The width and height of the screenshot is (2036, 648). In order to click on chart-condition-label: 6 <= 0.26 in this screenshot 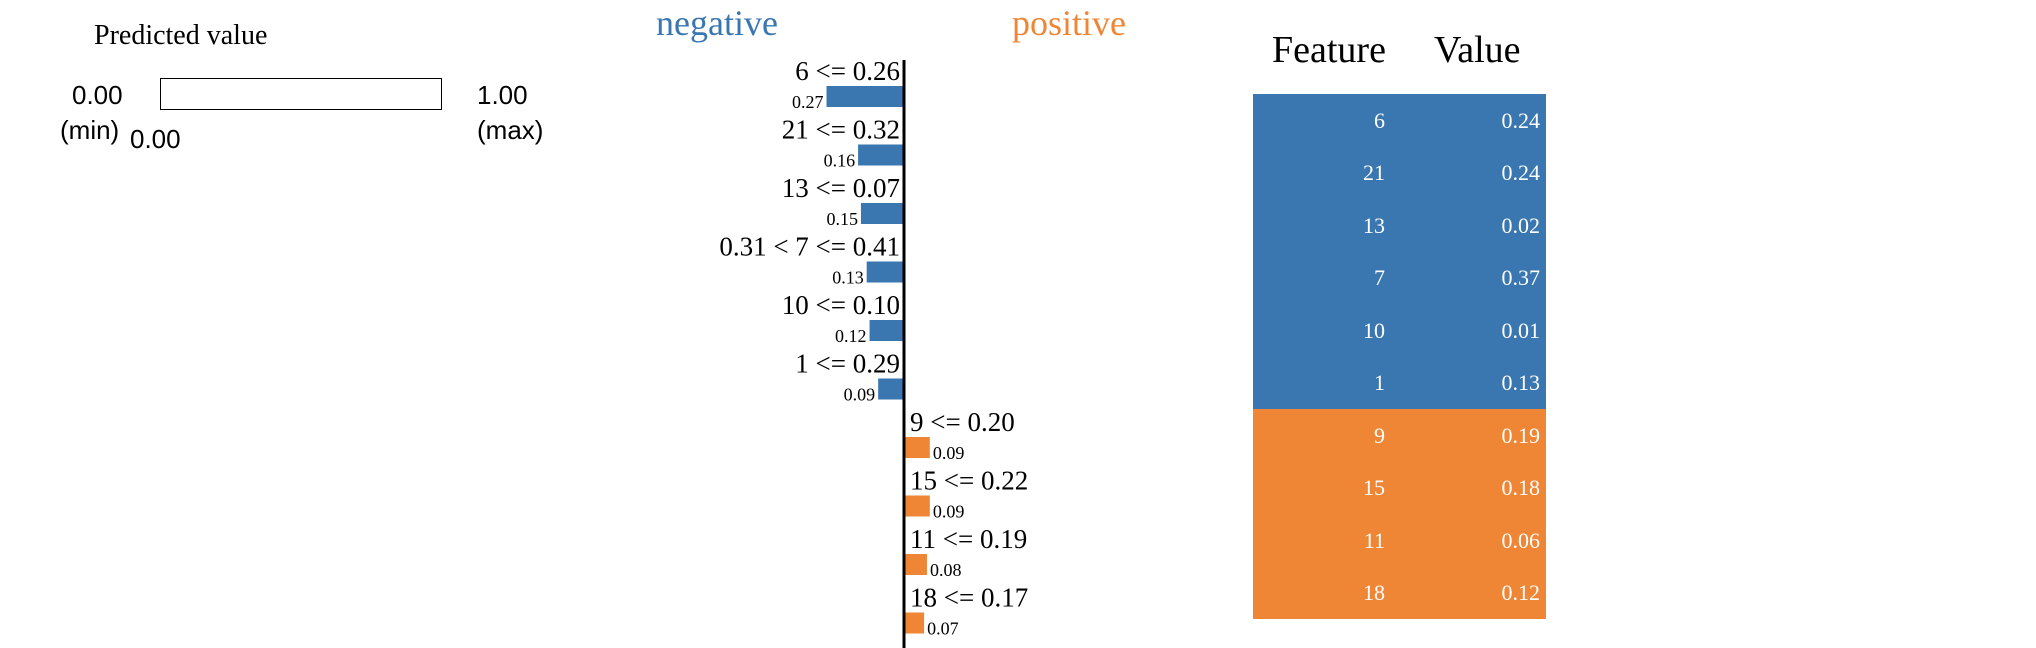, I will do `click(847, 71)`.